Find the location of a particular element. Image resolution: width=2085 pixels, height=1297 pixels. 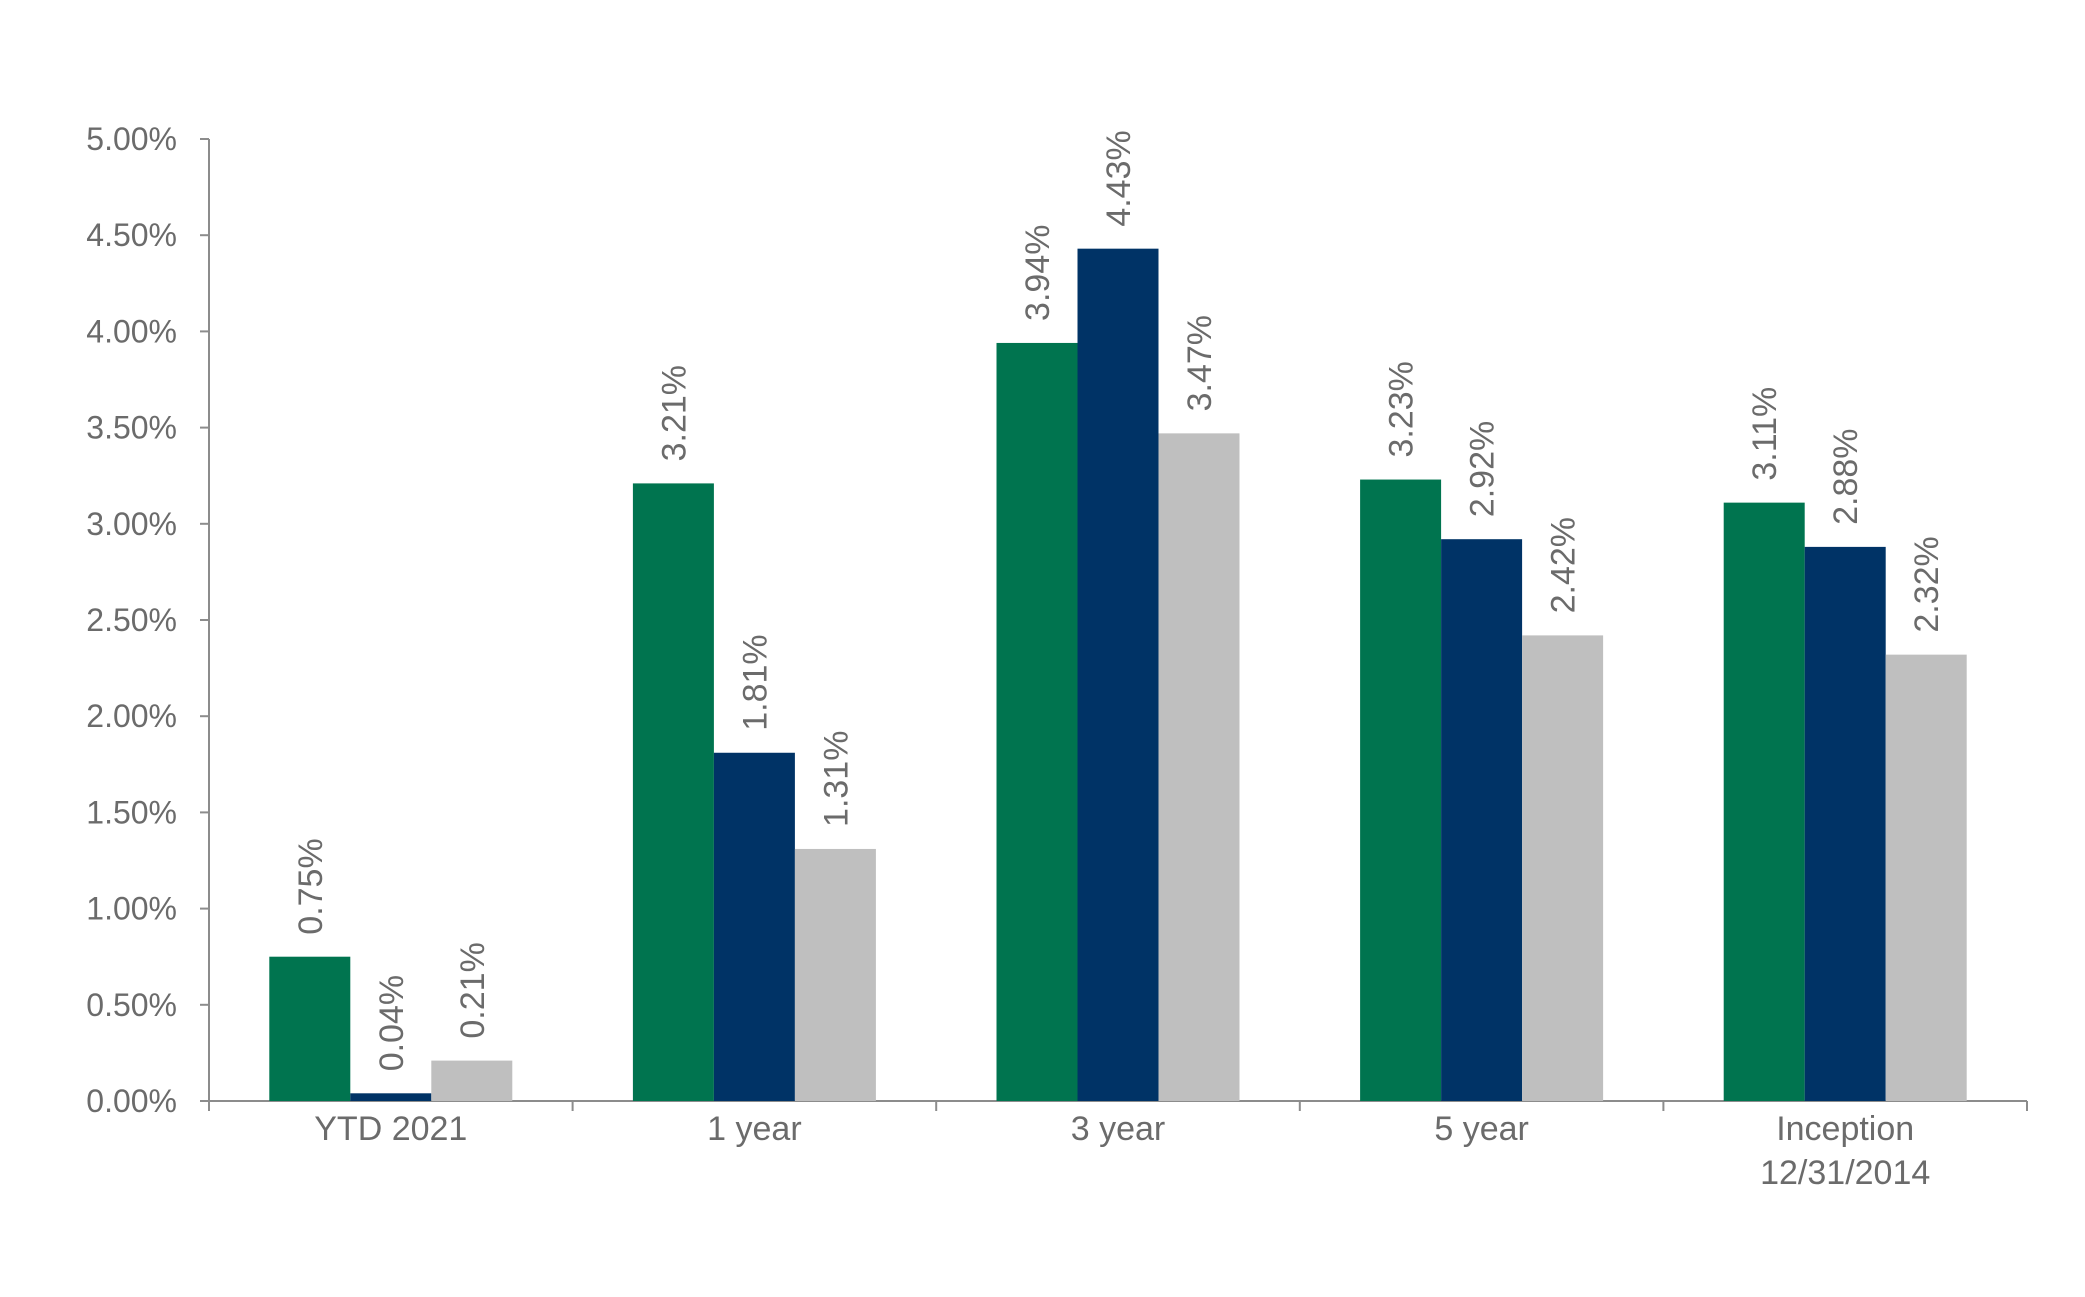

bar-value-label: 2.32% is located at coordinates (1927, 584).